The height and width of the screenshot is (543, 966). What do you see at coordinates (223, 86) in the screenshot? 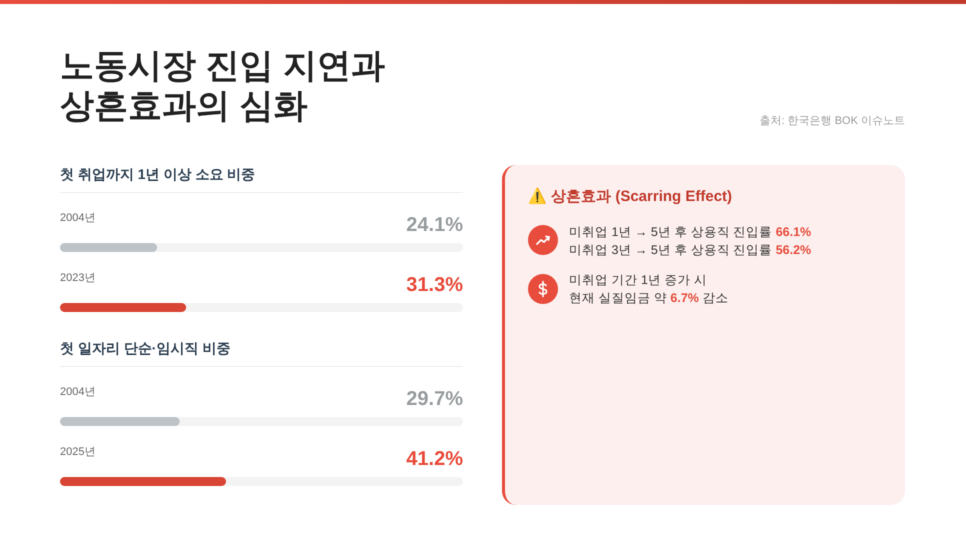
I see `text: 노동시장 진입 지연과 상흔효과의 심화` at bounding box center [223, 86].